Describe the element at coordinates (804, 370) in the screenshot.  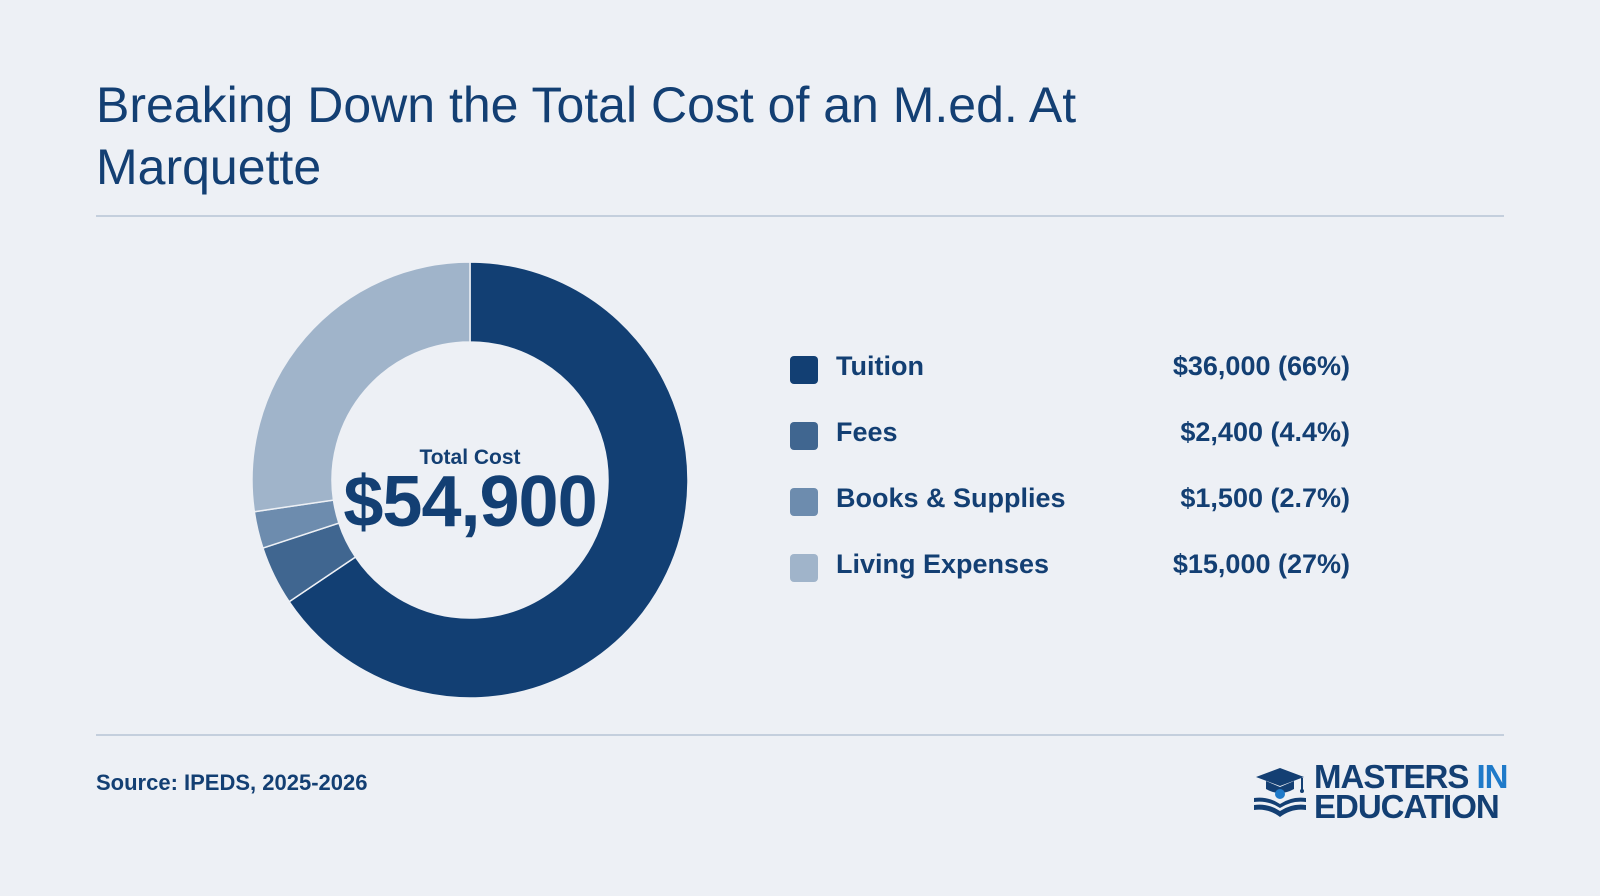
I see `legend-swatch-tuition` at that location.